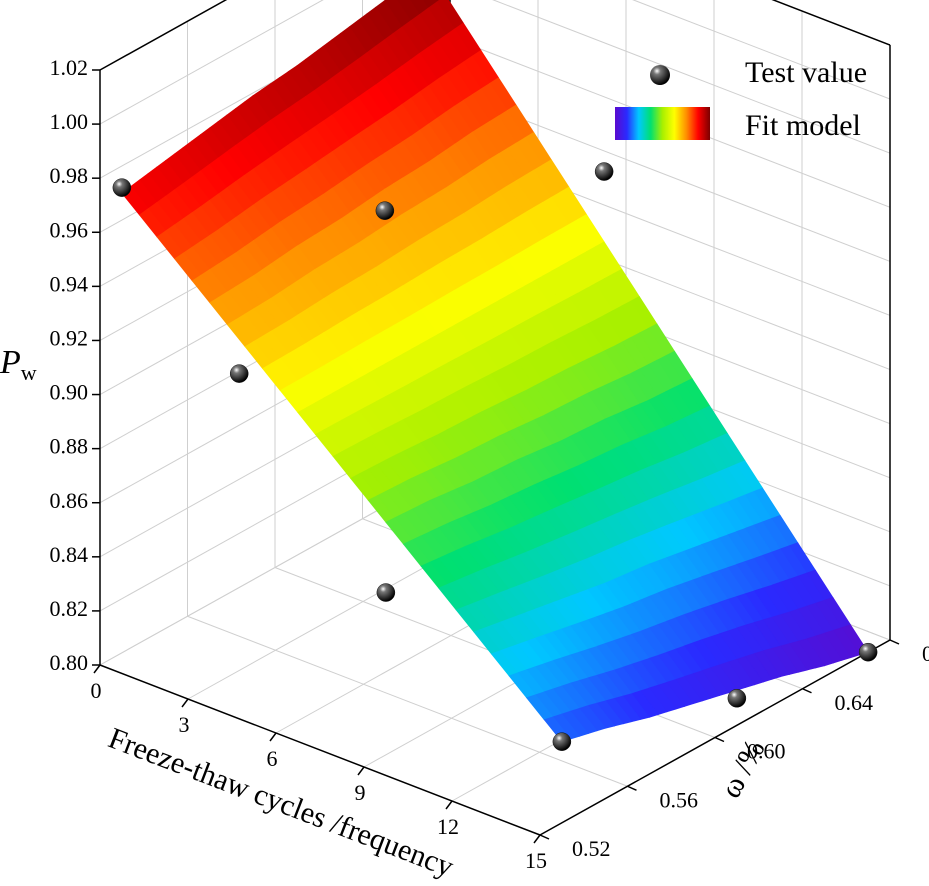  Describe the element at coordinates (360, 792) in the screenshot. I see `x-tick-label: 9` at that location.